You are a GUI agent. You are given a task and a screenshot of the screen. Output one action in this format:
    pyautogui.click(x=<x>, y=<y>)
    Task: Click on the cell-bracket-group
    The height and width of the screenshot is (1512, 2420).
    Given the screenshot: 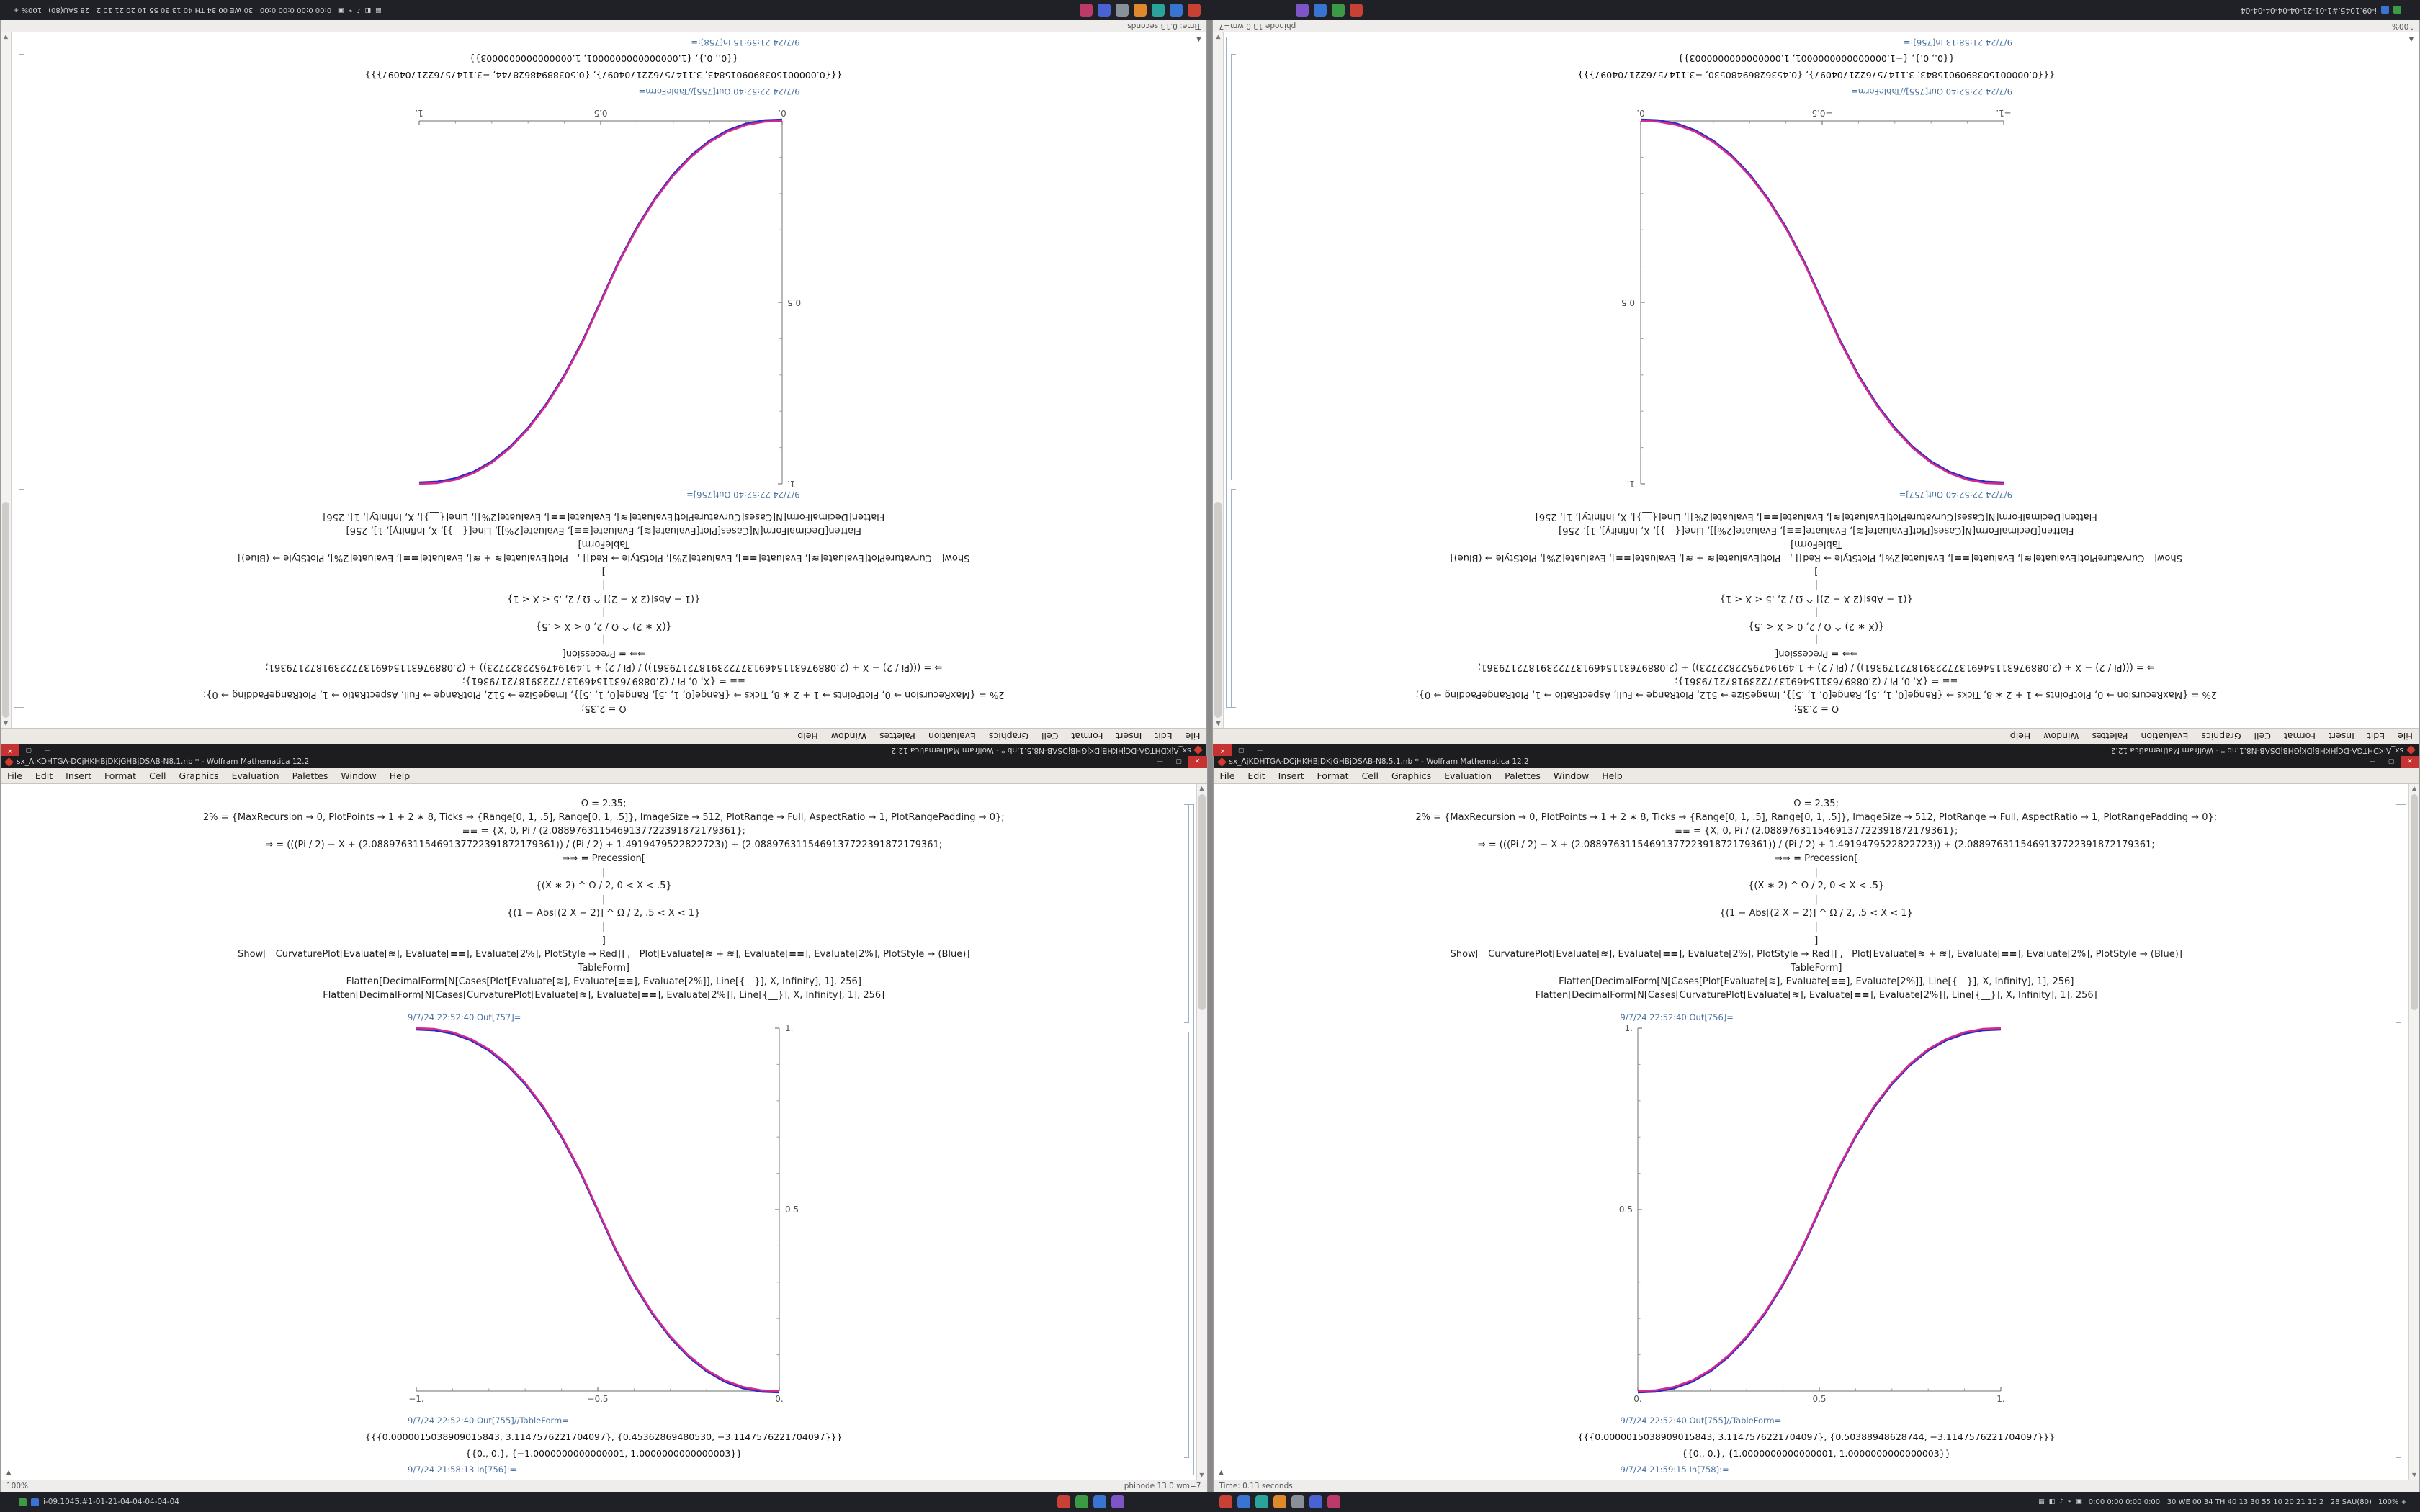 What is the action you would take?
    pyautogui.click(x=16, y=372)
    